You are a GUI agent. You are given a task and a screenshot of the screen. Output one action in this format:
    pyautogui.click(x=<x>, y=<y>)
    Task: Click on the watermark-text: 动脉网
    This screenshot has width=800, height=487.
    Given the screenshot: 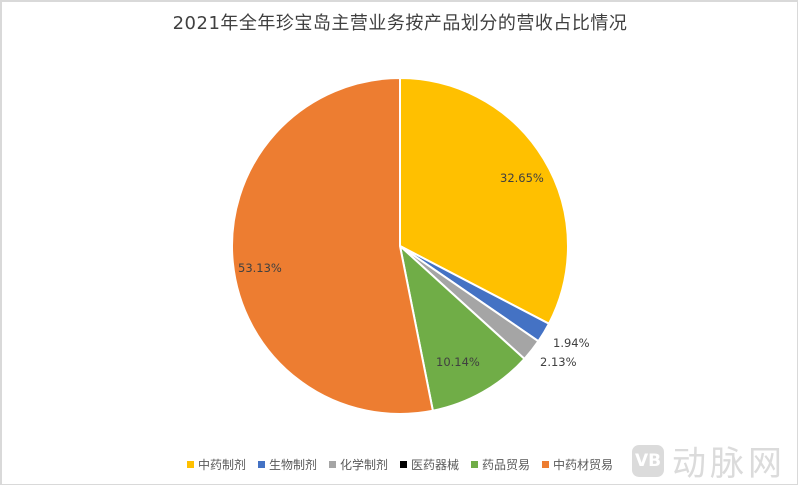 What is the action you would take?
    pyautogui.click(x=729, y=464)
    